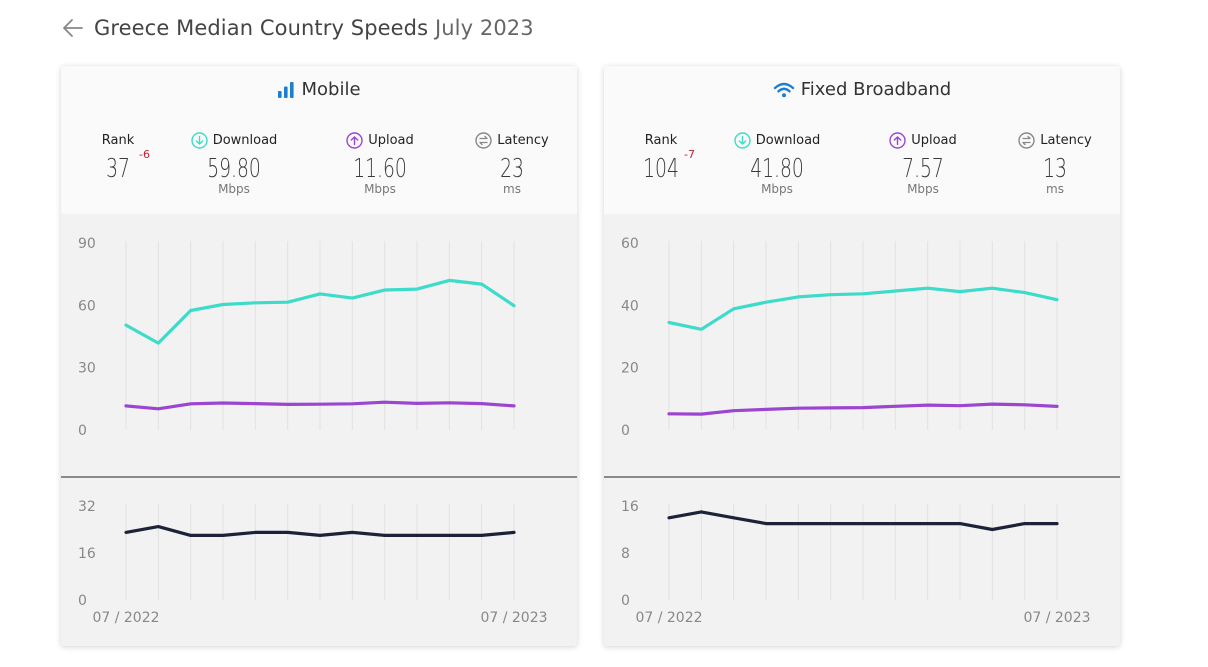 The width and height of the screenshot is (1208, 667). Describe the element at coordinates (668, 618) in the screenshot. I see `fixed-latency-xtick-label: 07 / 2022` at that location.